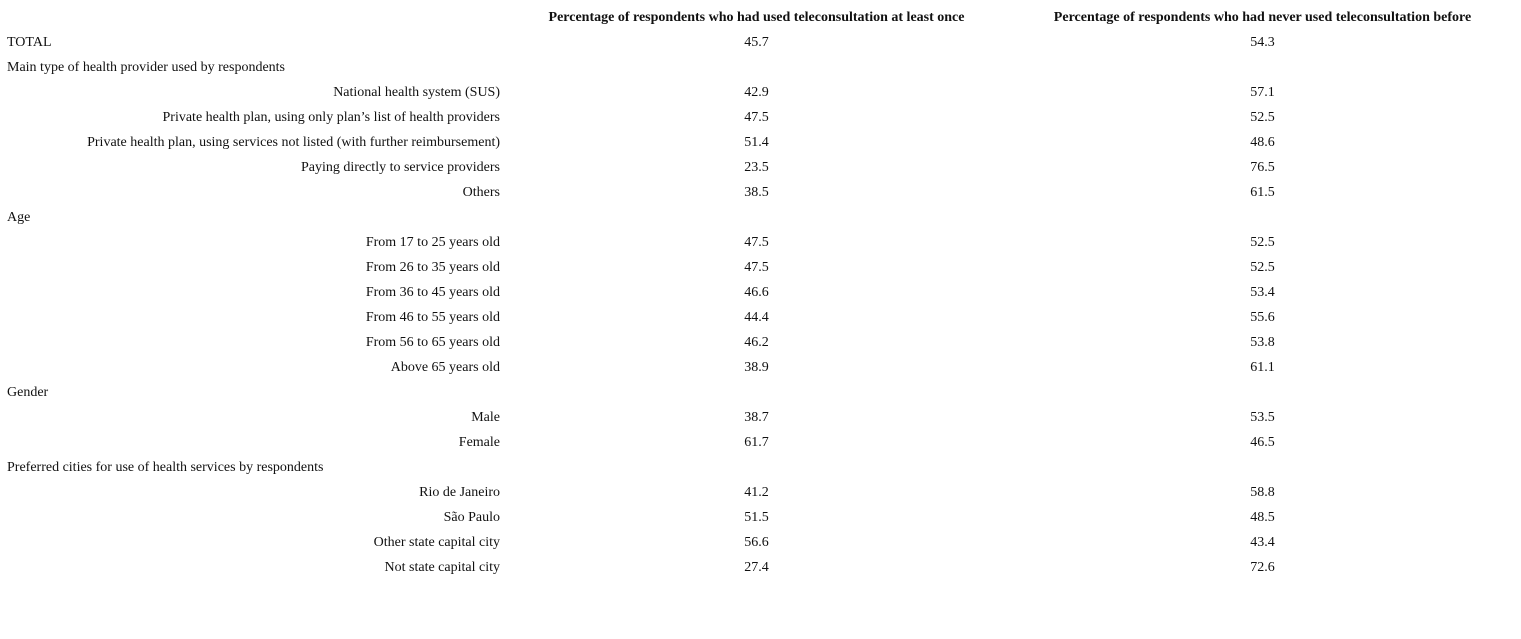 The image size is (1521, 639). I want to click on section-label: Gender, so click(28, 392).